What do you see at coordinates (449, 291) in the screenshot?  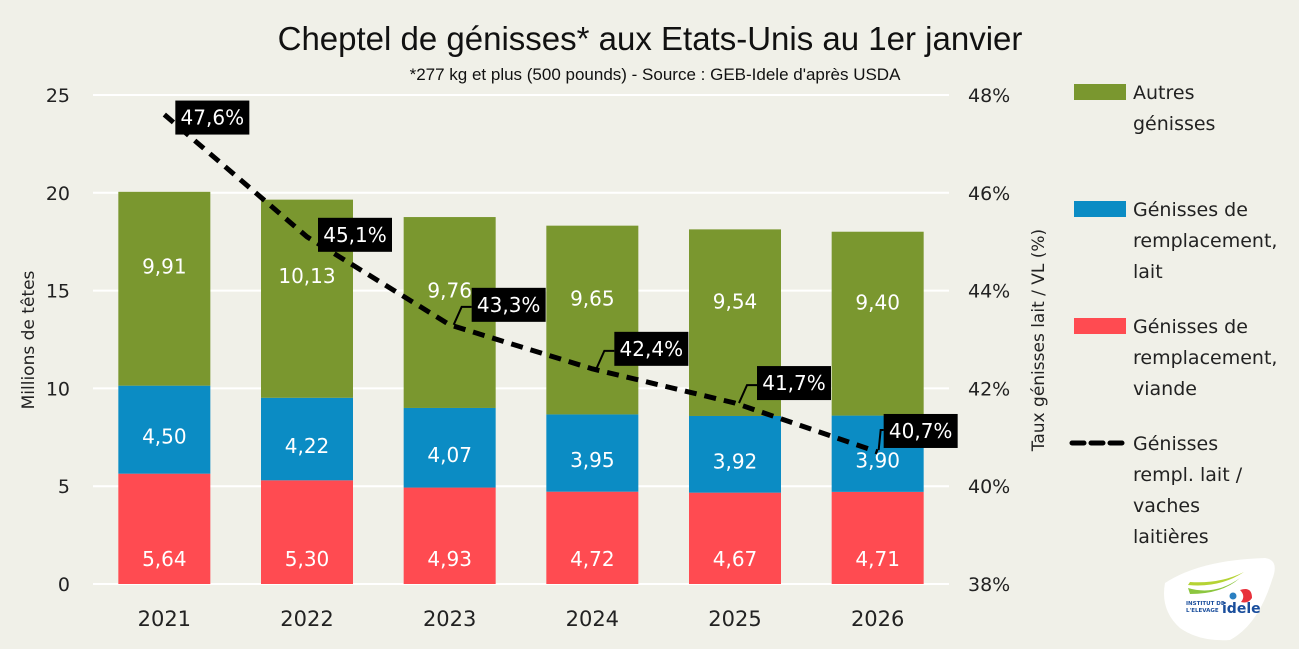 I see `bar-value-label: 9,76` at bounding box center [449, 291].